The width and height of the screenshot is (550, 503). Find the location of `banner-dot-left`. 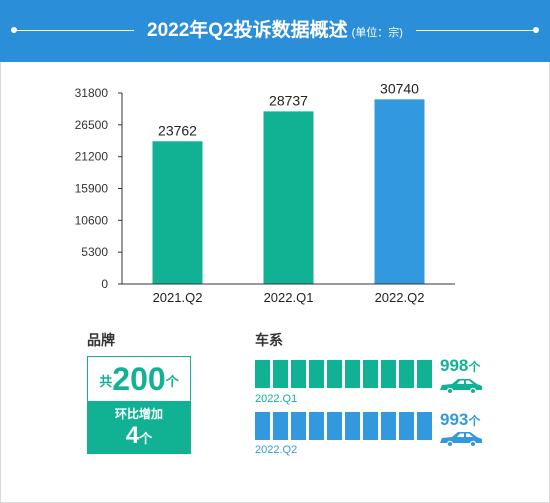

banner-dot-left is located at coordinates (14, 30).